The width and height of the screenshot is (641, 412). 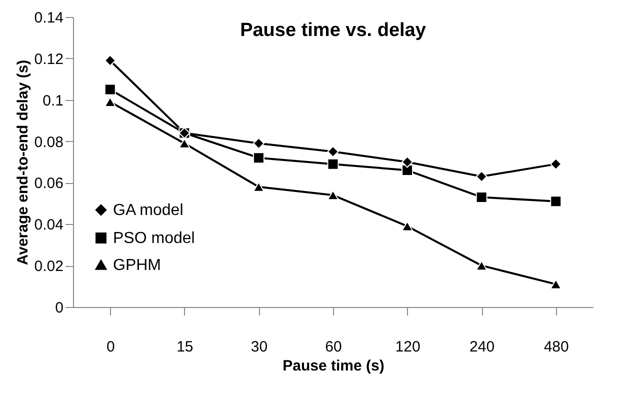 I want to click on y-tick-label: 0.06, so click(x=49, y=183).